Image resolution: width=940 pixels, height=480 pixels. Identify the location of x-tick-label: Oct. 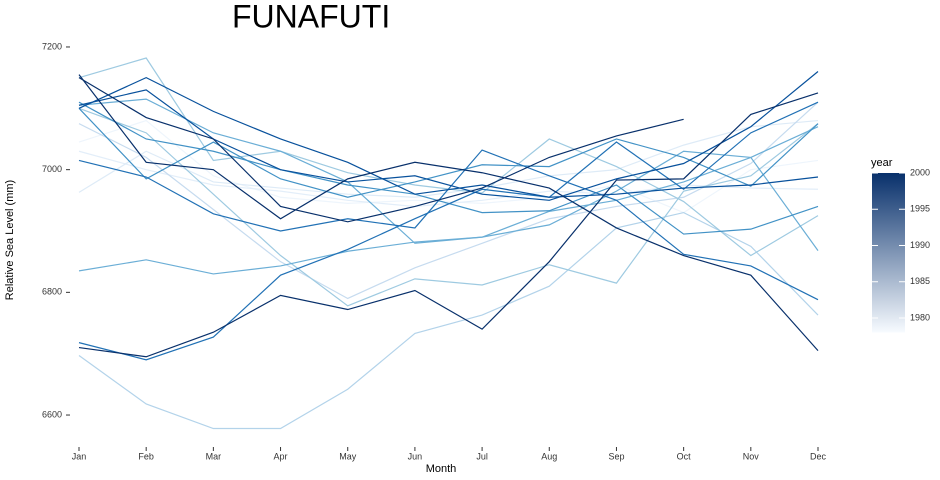
(684, 456).